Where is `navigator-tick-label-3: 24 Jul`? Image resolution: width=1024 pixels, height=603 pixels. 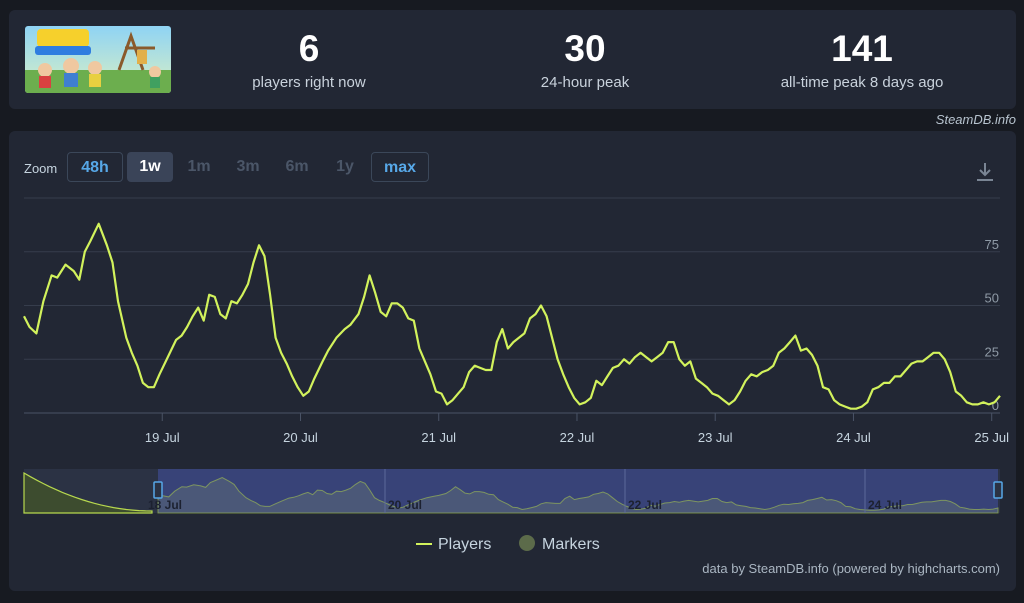 navigator-tick-label-3: 24 Jul is located at coordinates (885, 505).